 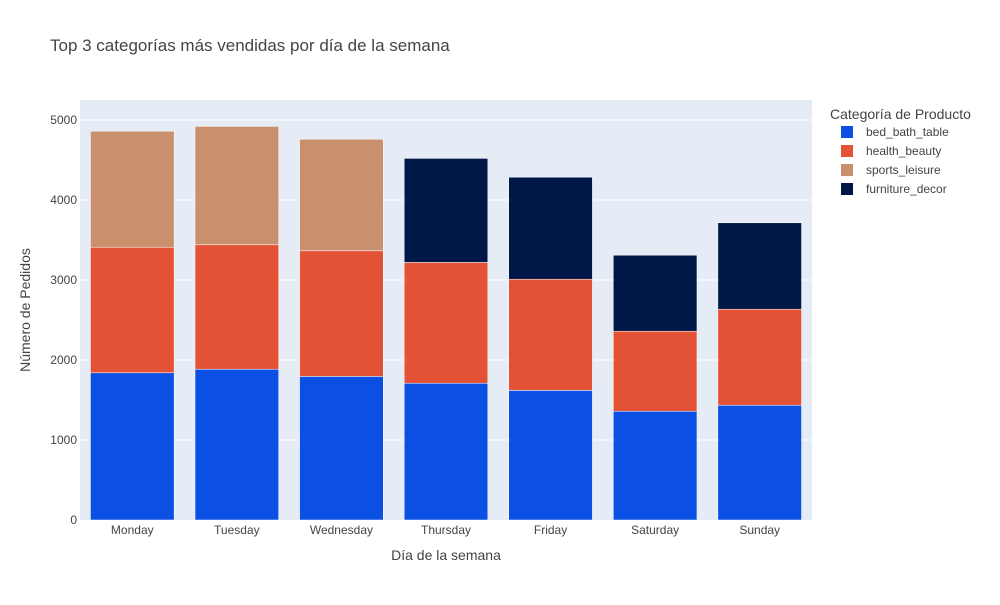 What do you see at coordinates (655, 371) in the screenshot?
I see `bar-health_beauty-saturday` at bounding box center [655, 371].